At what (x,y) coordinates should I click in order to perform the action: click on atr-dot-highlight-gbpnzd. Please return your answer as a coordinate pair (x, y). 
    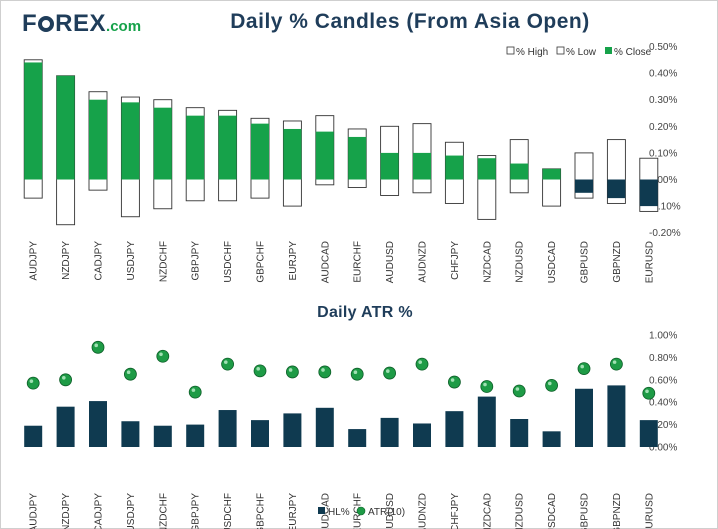
    Looking at the image, I should click on (614, 362).